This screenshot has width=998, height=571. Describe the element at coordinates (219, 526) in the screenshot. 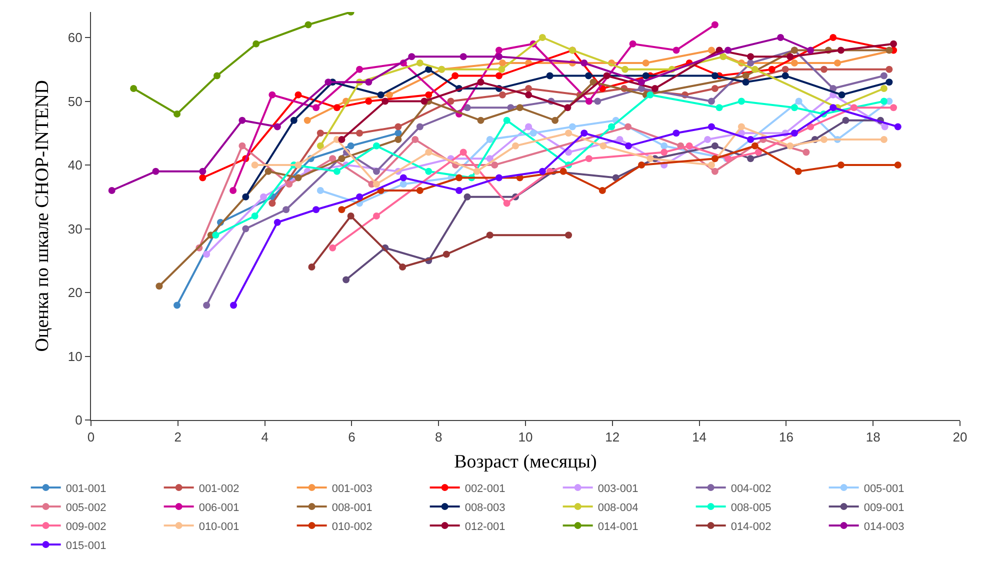

I see `legend-label: 010-001` at that location.